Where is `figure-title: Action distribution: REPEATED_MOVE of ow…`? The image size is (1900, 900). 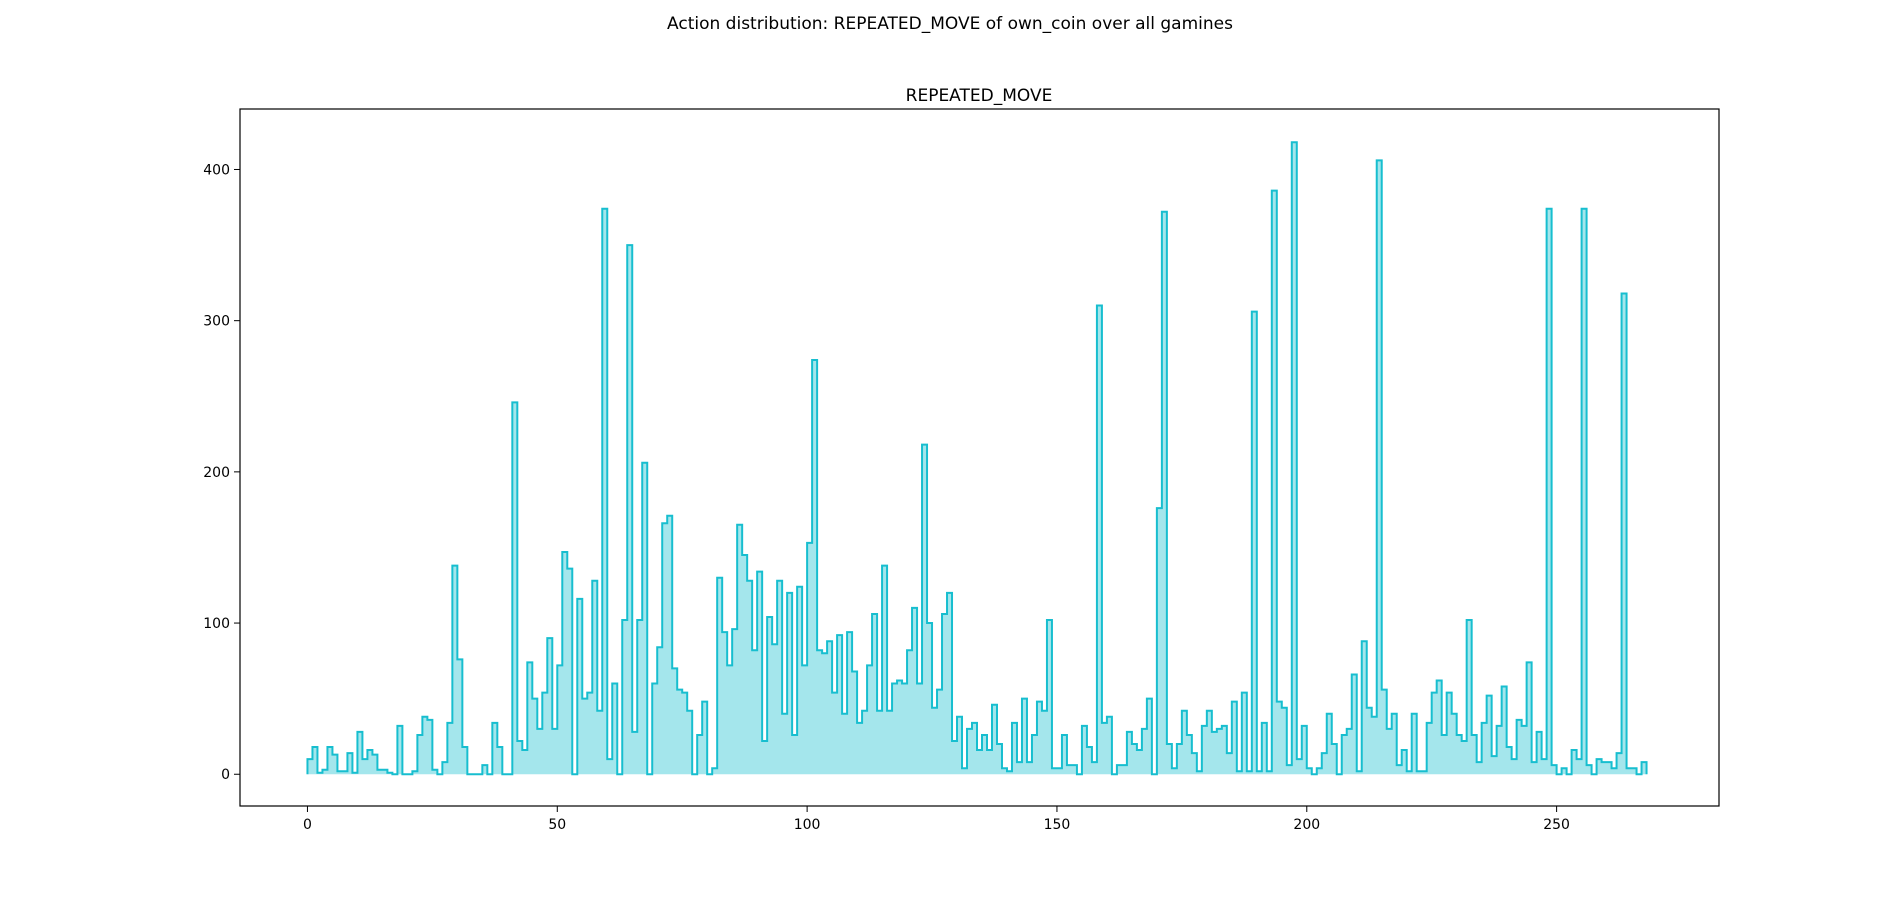 figure-title: Action distribution: REPEATED_MOVE of ow… is located at coordinates (950, 24).